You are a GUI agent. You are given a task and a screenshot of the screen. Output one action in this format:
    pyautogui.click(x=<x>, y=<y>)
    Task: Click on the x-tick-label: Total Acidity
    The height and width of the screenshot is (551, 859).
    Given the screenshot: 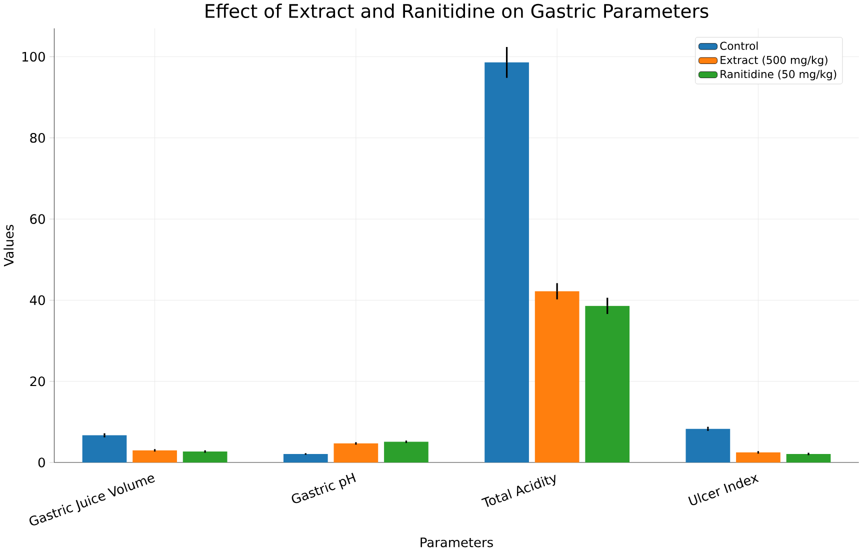 What is the action you would take?
    pyautogui.click(x=518, y=490)
    